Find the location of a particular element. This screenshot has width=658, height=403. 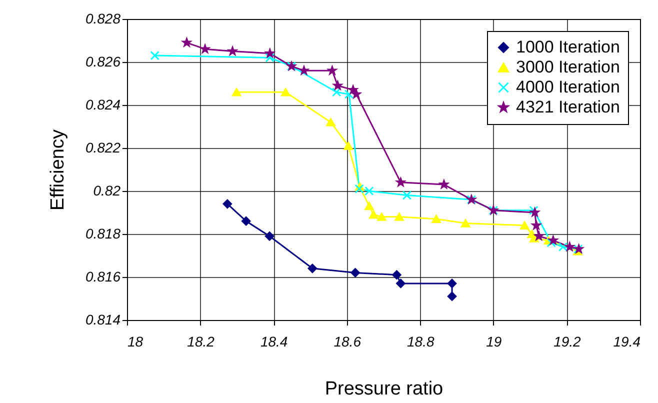

y-tick-label: 0.816 is located at coordinates (103, 276).